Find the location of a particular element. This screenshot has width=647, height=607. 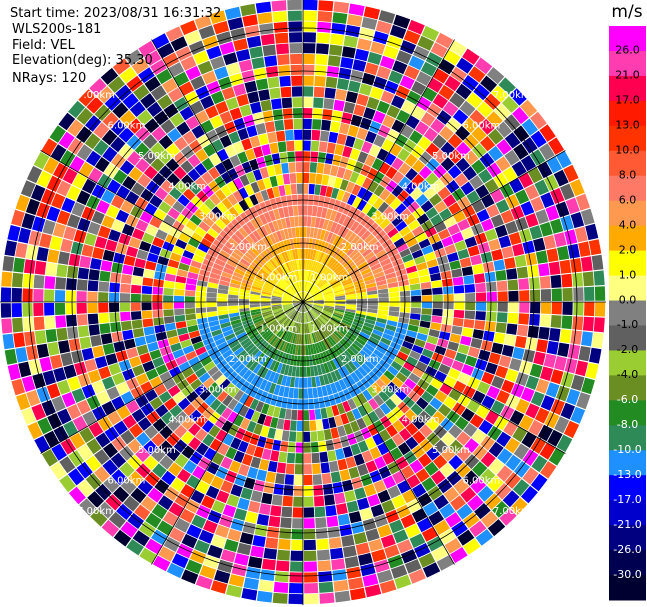

range-ring-label: 5.00km is located at coordinates (157, 156).